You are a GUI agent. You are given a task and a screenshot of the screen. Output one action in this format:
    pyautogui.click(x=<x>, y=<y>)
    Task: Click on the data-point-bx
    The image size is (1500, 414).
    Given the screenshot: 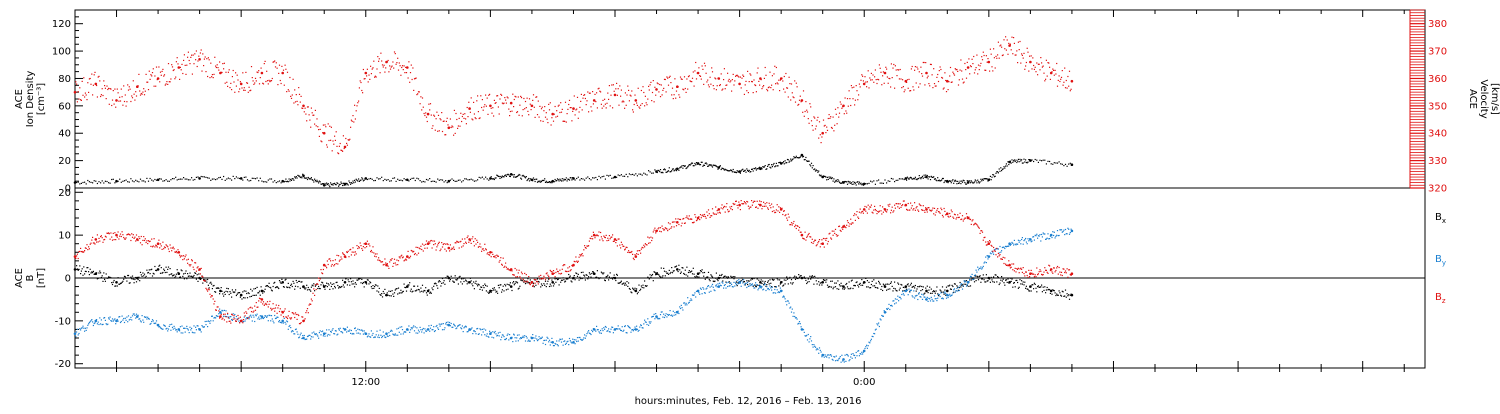 What is the action you would take?
    pyautogui.click(x=262, y=291)
    